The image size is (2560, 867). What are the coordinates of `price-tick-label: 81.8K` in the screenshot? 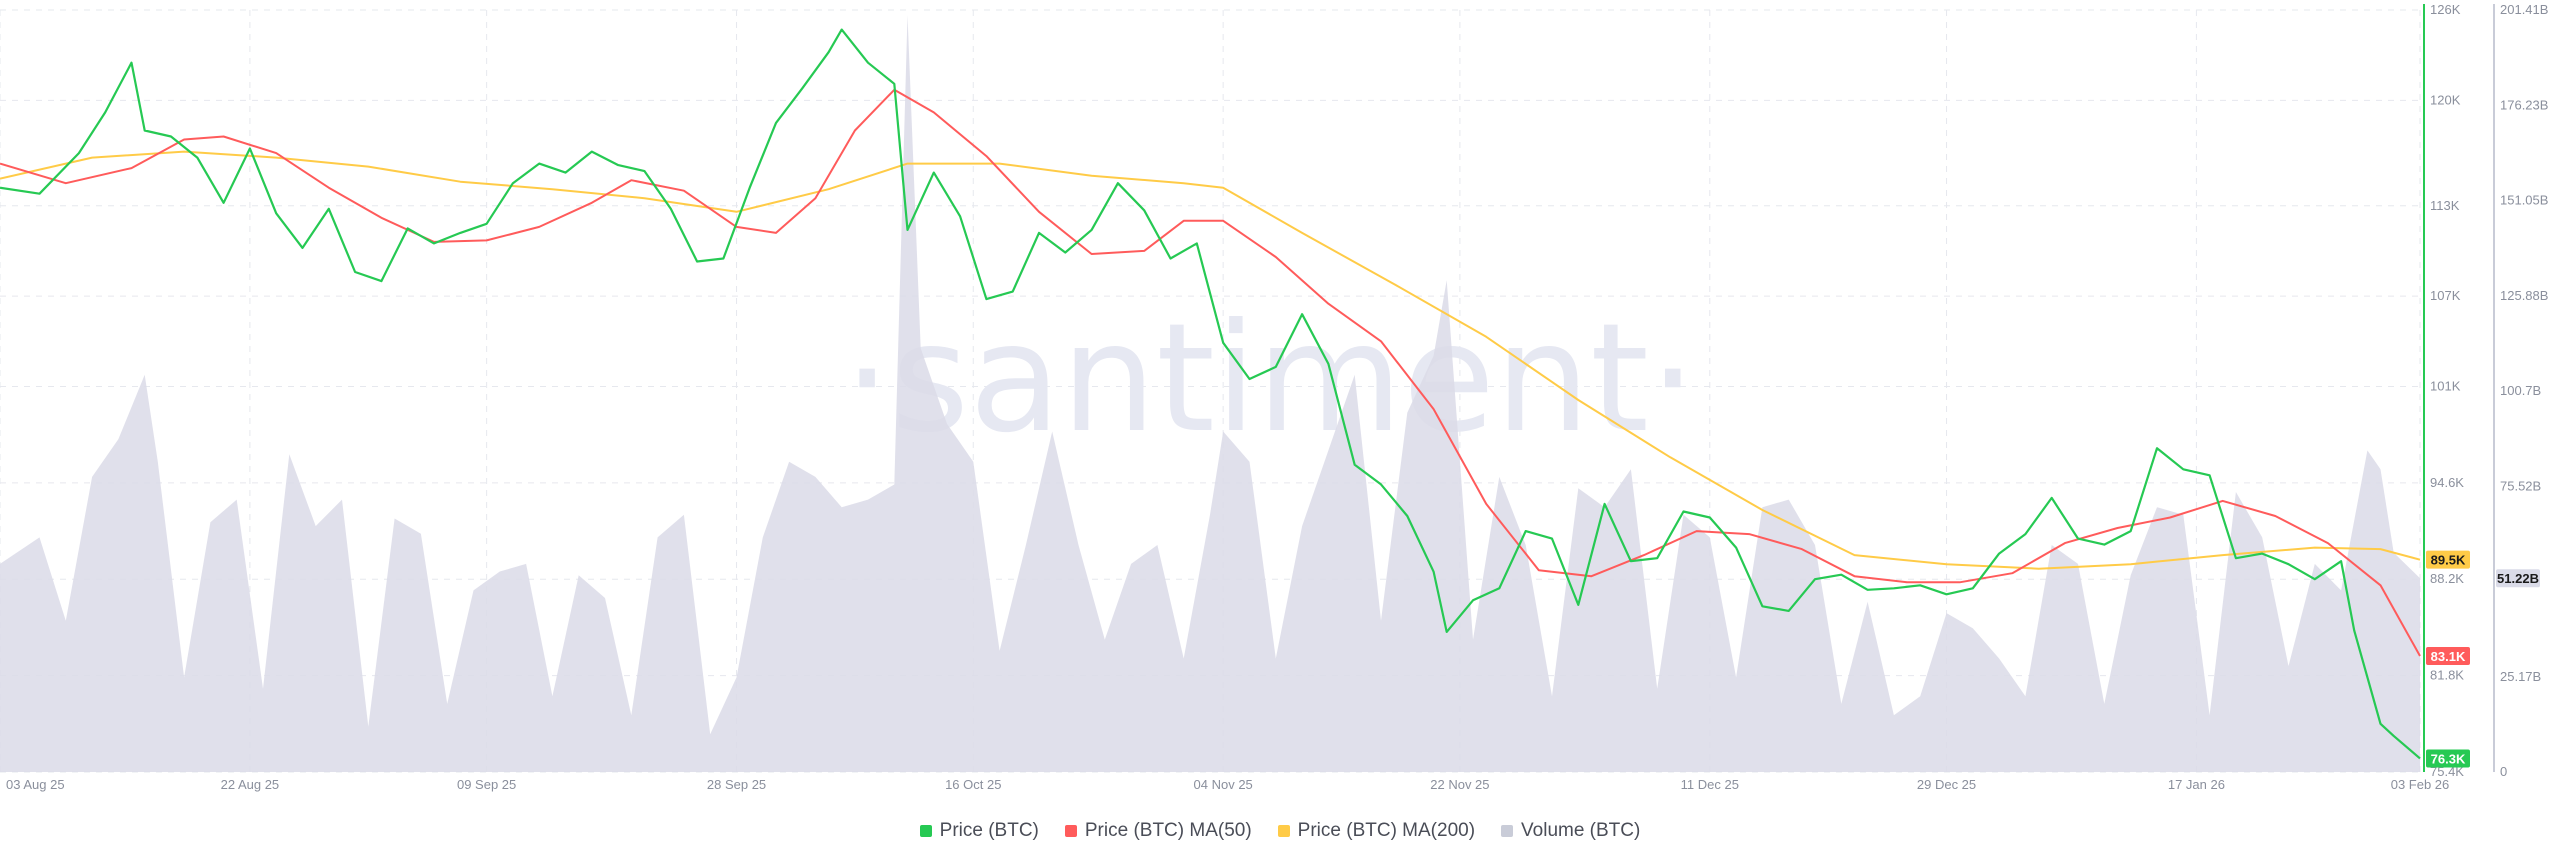 It's located at (2447, 675).